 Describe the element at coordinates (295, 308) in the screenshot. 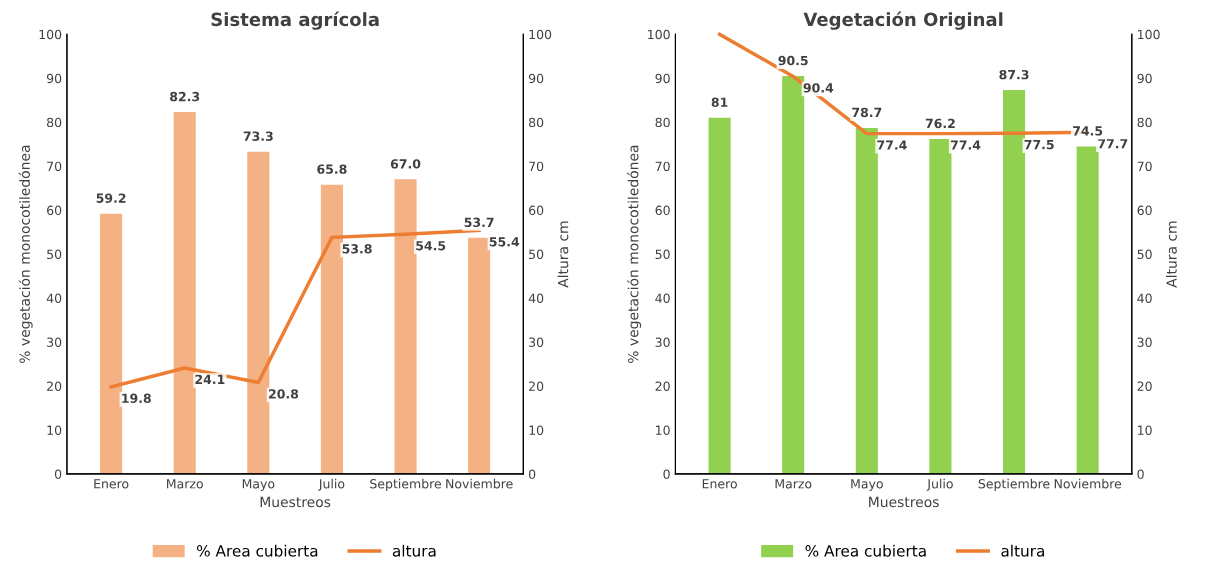

I see `line-series` at that location.